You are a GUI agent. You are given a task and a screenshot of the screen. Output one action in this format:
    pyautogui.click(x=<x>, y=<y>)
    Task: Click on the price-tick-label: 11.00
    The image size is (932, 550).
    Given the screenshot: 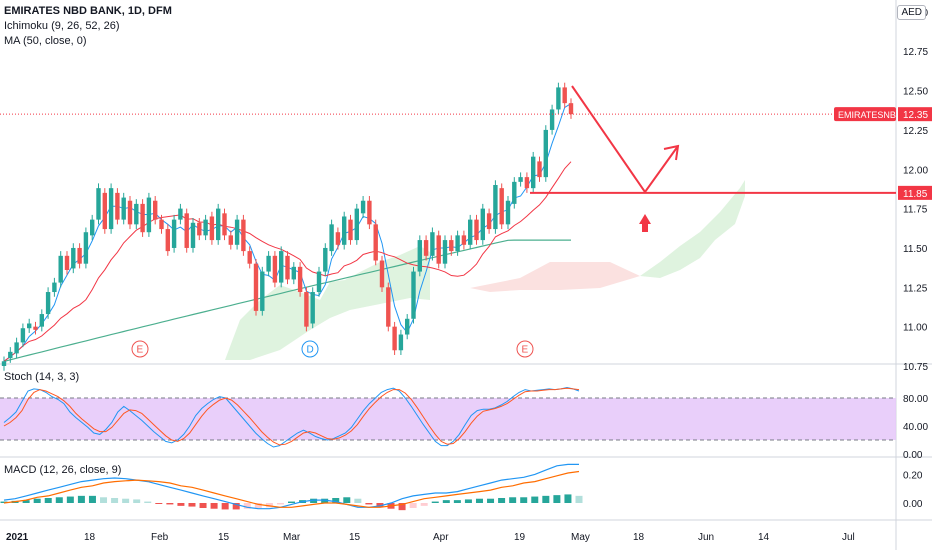 What is the action you would take?
    pyautogui.click(x=915, y=328)
    